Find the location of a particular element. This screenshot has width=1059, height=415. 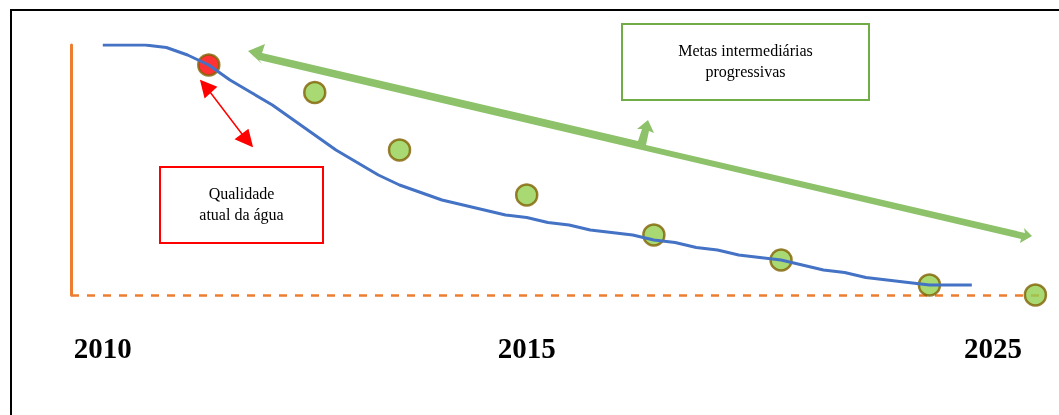

text-box: Qualidade atual da água is located at coordinates (241, 205).